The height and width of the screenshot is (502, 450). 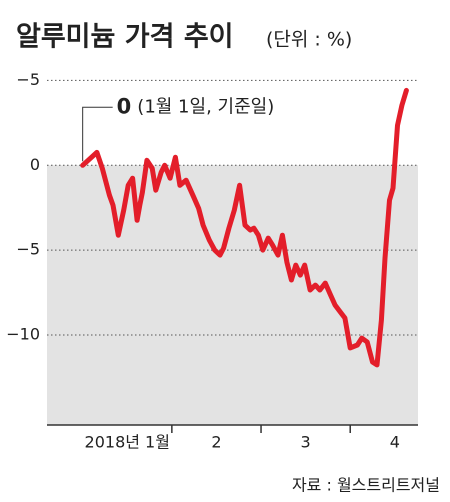 I want to click on annotation-value: 0, so click(x=124, y=106).